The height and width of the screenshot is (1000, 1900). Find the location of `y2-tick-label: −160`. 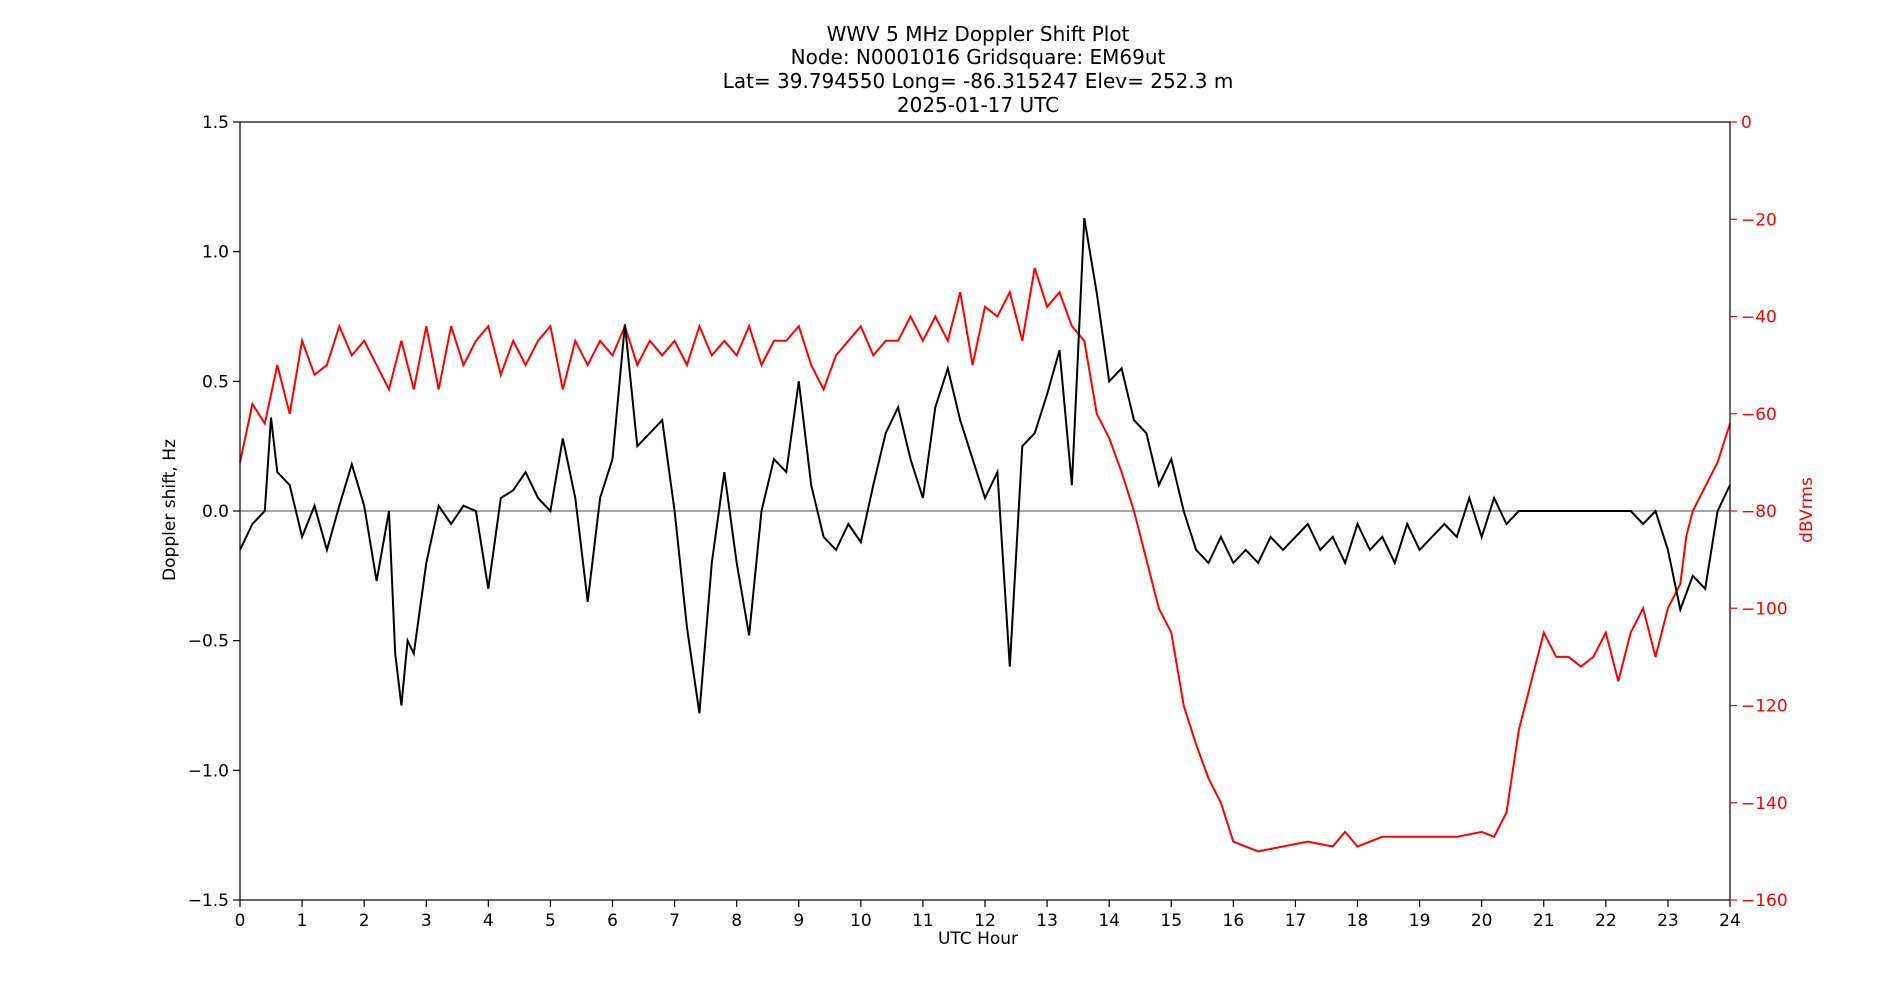

y2-tick-label: −160 is located at coordinates (1764, 901).